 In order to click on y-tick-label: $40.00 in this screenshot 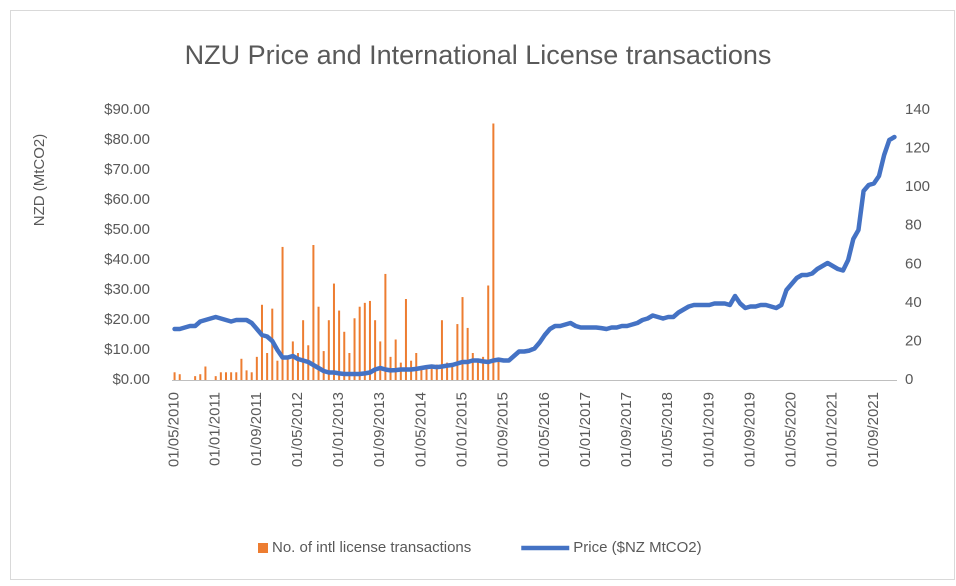, I will do `click(127, 259)`.